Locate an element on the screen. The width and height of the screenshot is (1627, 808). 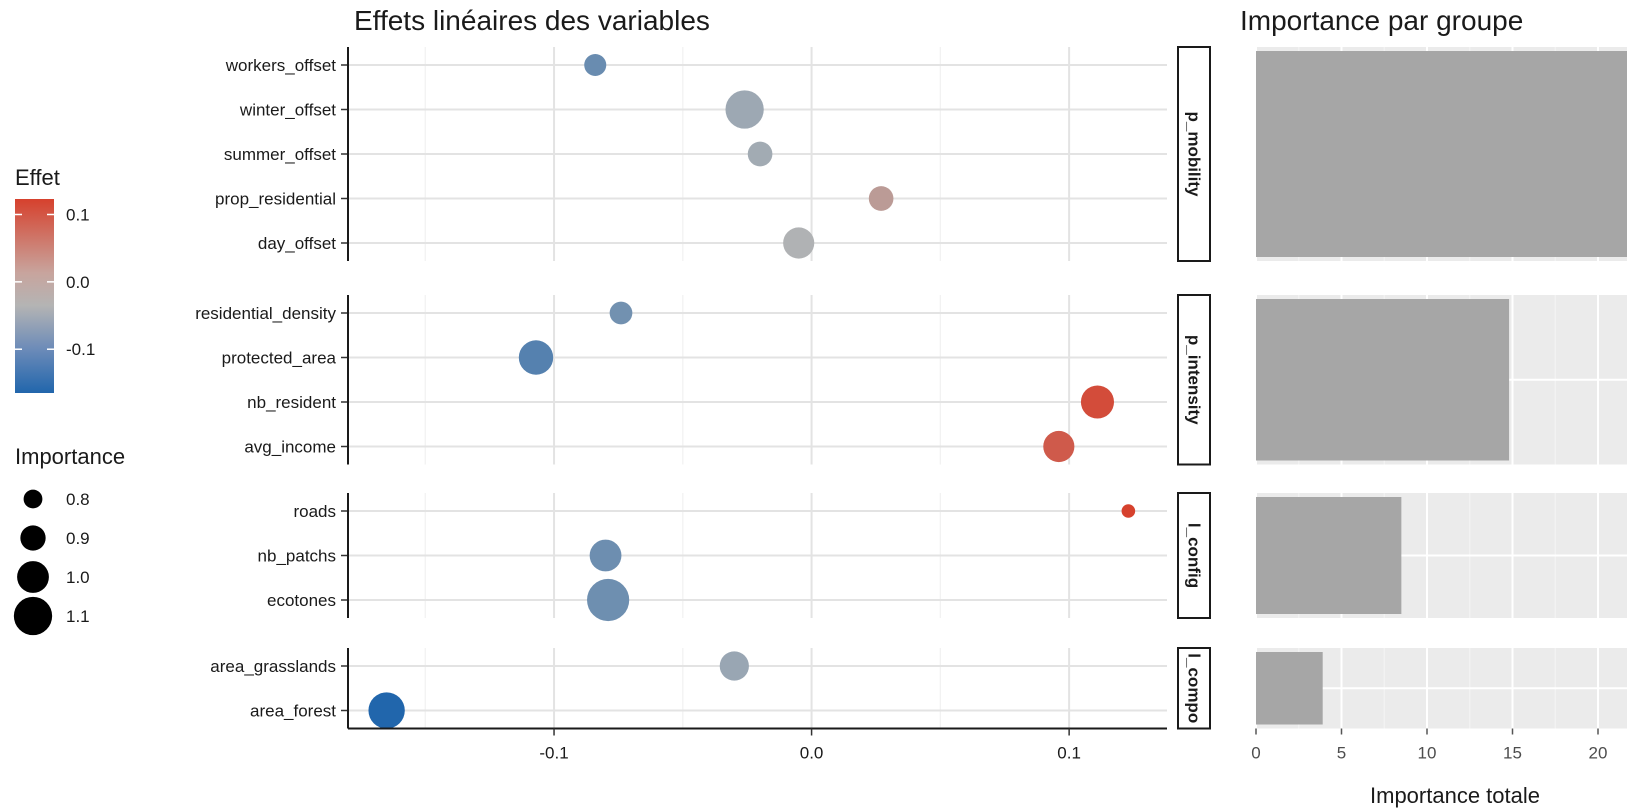
color-legend: Effet 0.1 0.0 -0.1 is located at coordinates (55, 279).